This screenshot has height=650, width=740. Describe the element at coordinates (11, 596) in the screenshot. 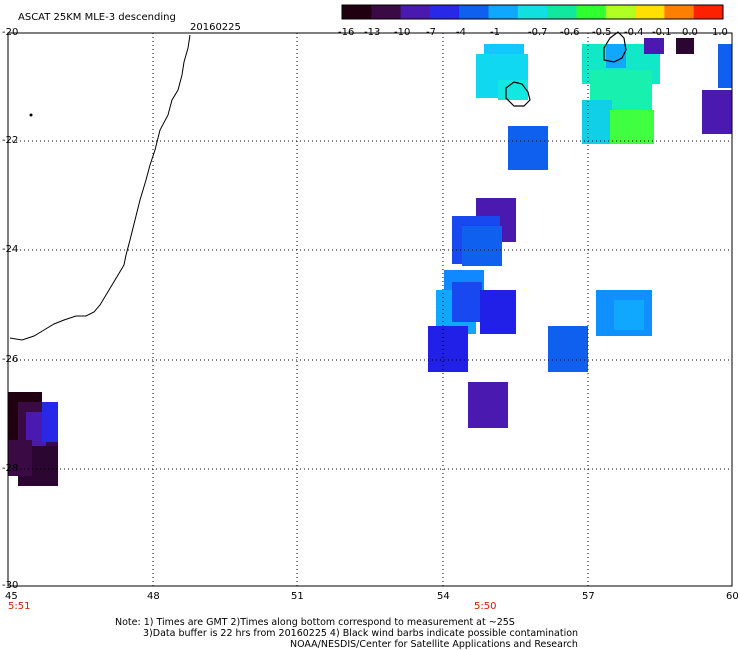

I see `longitude-label: 45` at that location.